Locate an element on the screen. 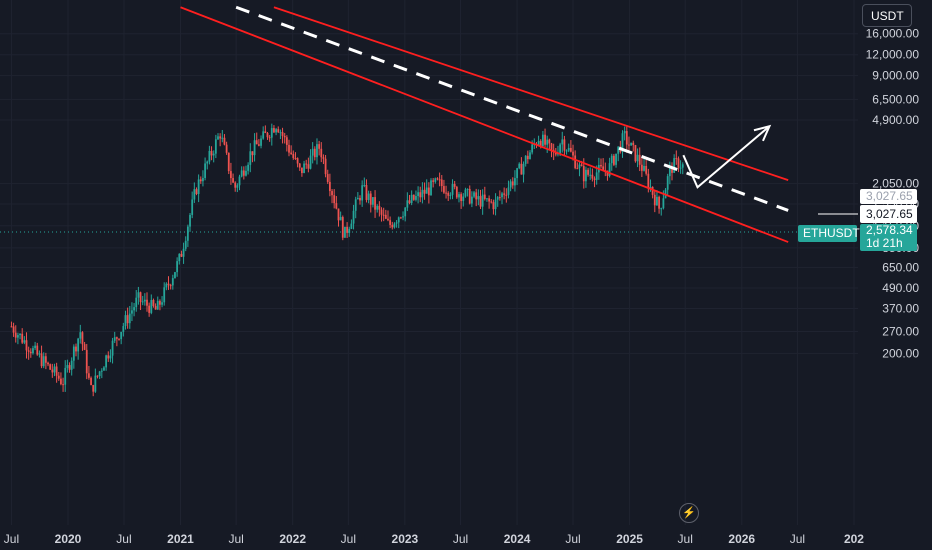 The image size is (932, 550). lightning-bolt-icon: ⚡ is located at coordinates (689, 513).